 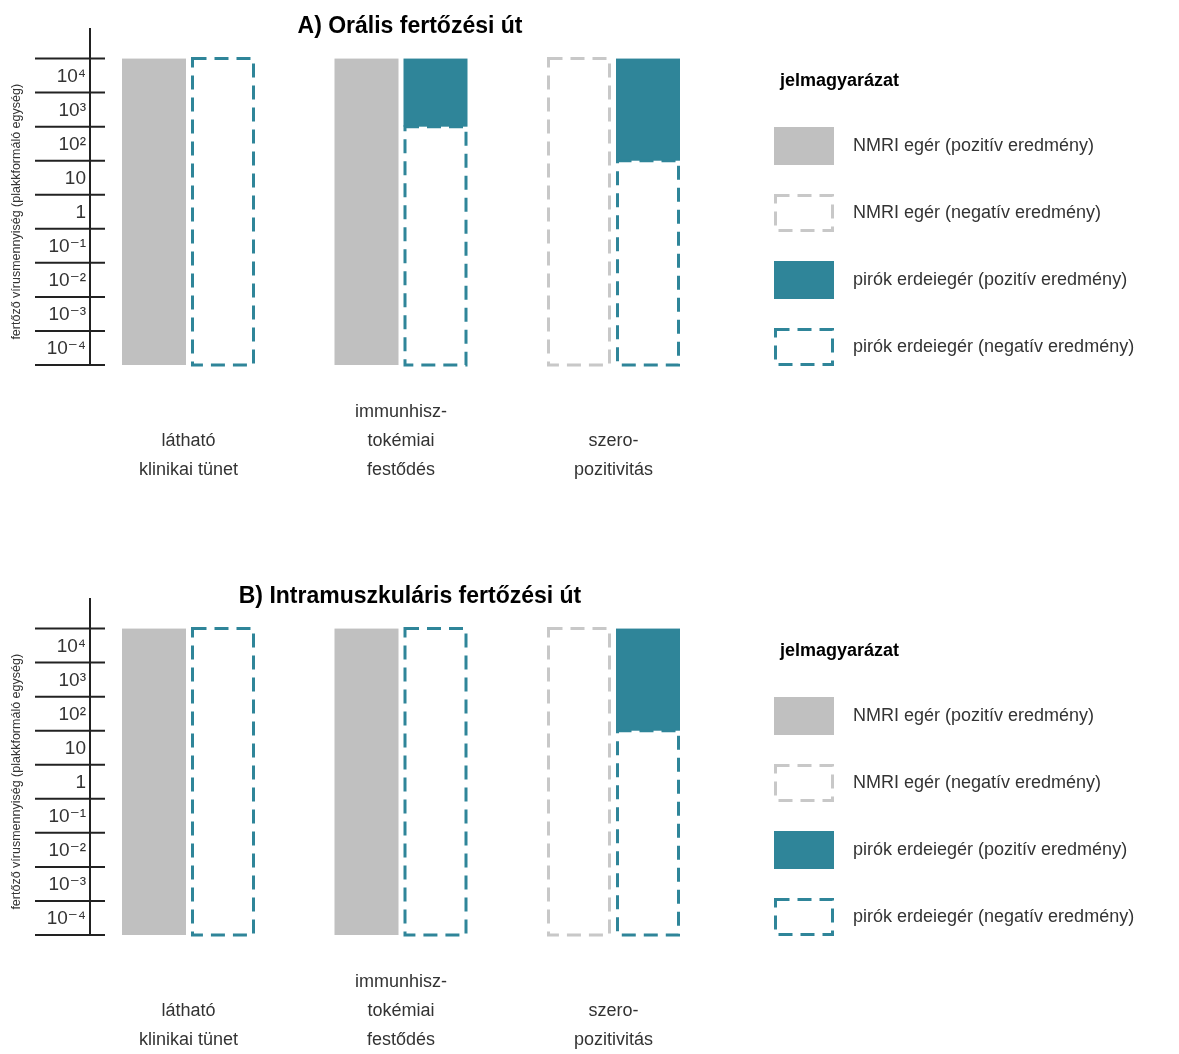 What do you see at coordinates (410, 595) in the screenshot?
I see `chart-title: B) Intramuszkuláris fertőzési út` at bounding box center [410, 595].